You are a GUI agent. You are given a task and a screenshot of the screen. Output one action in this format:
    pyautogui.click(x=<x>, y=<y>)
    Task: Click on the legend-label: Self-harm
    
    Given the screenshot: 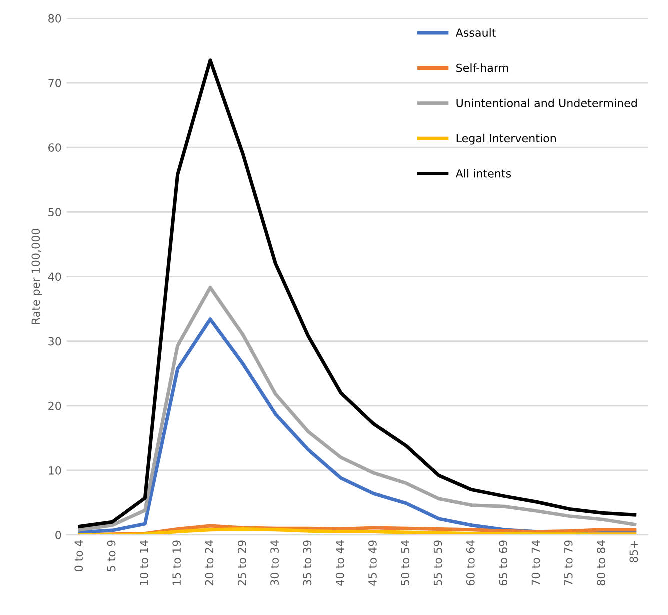 What is the action you would take?
    pyautogui.click(x=482, y=68)
    